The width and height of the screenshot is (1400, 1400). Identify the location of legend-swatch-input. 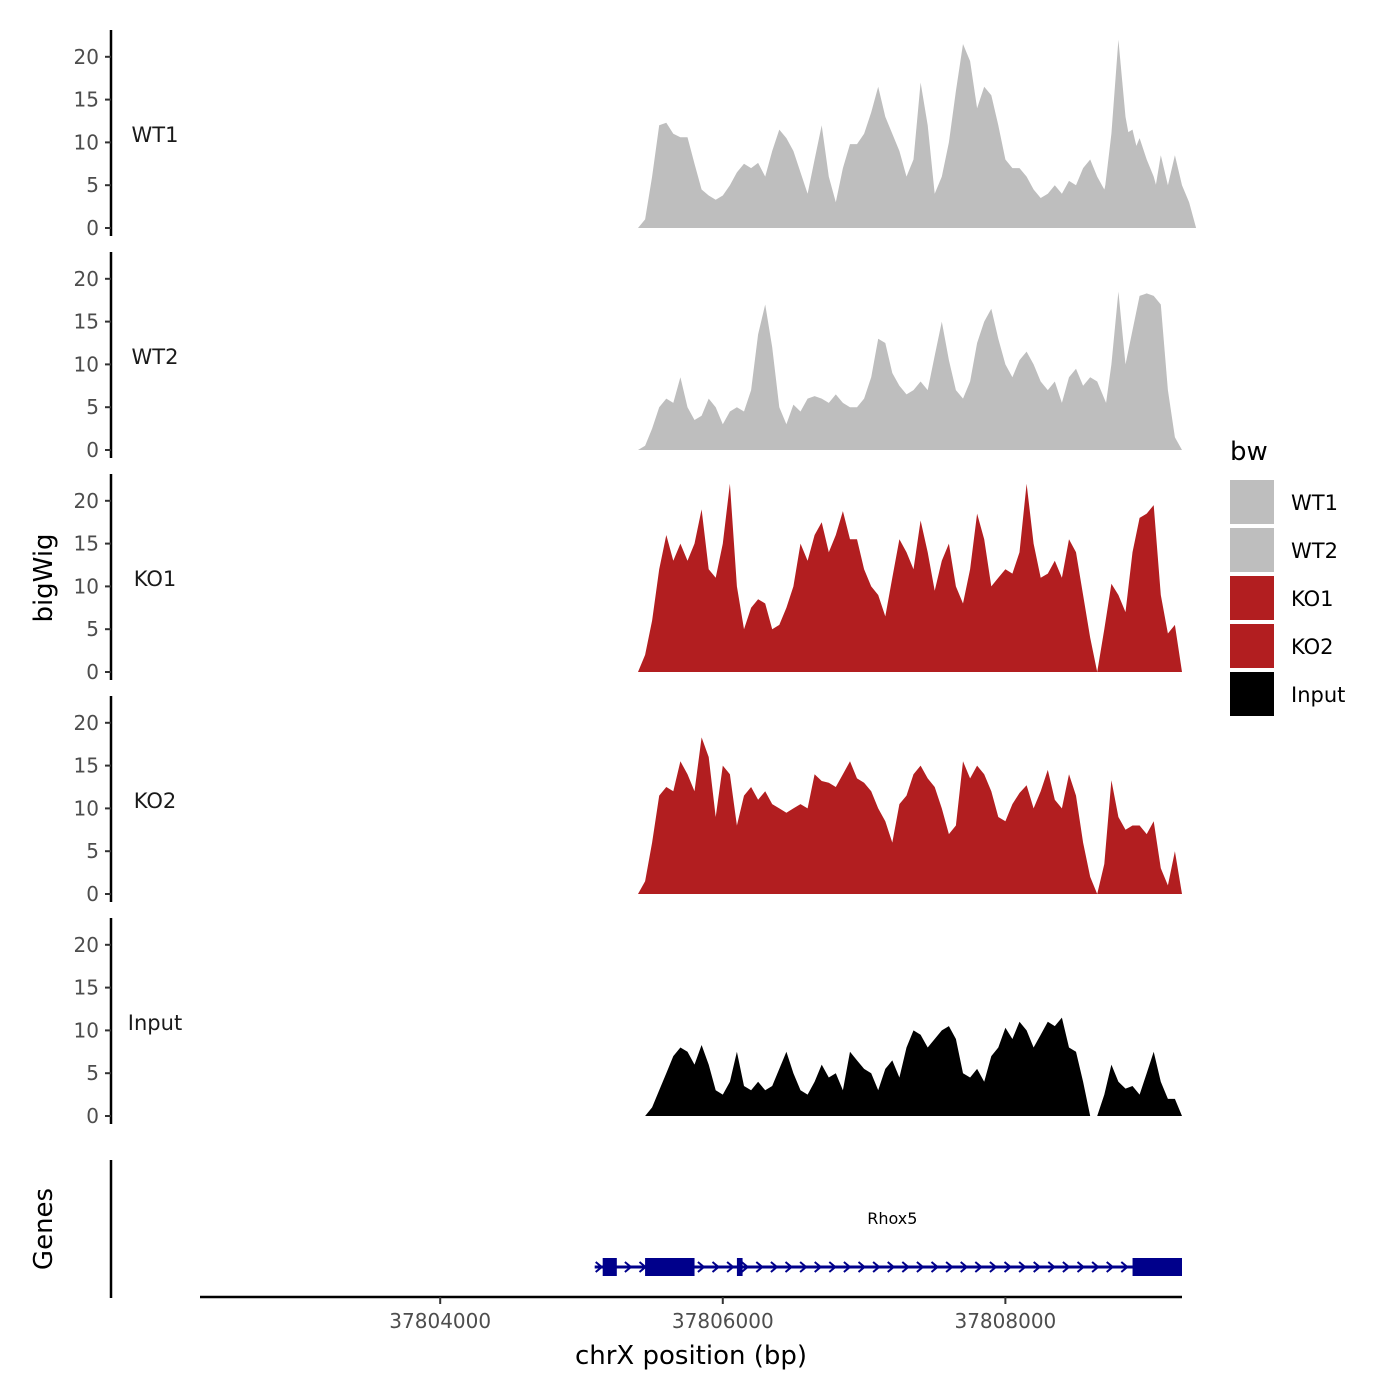
(1252, 694).